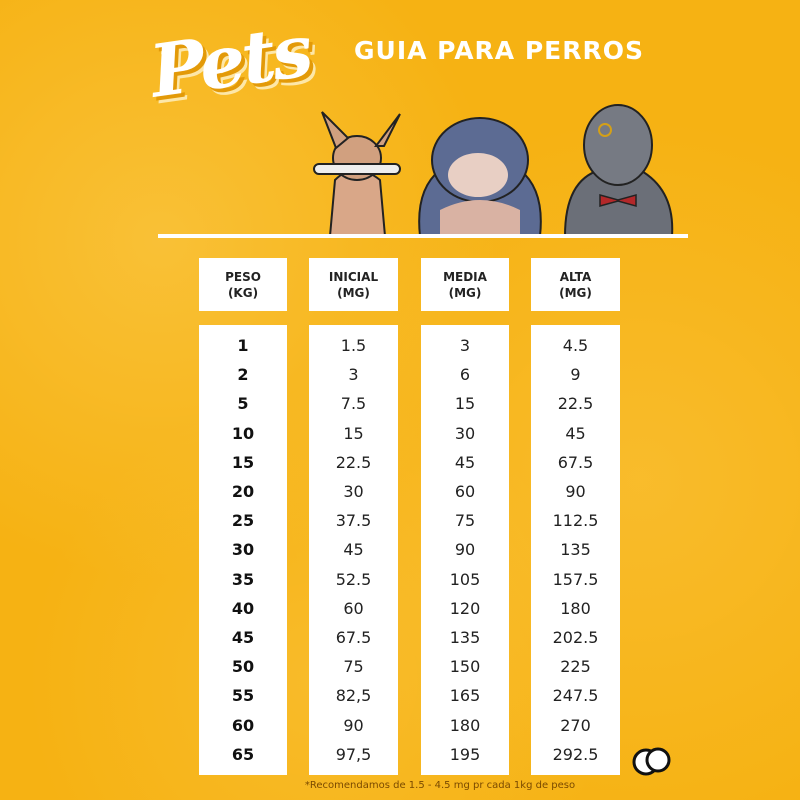  Describe the element at coordinates (243, 754) in the screenshot. I see `table-cell: 65` at that location.